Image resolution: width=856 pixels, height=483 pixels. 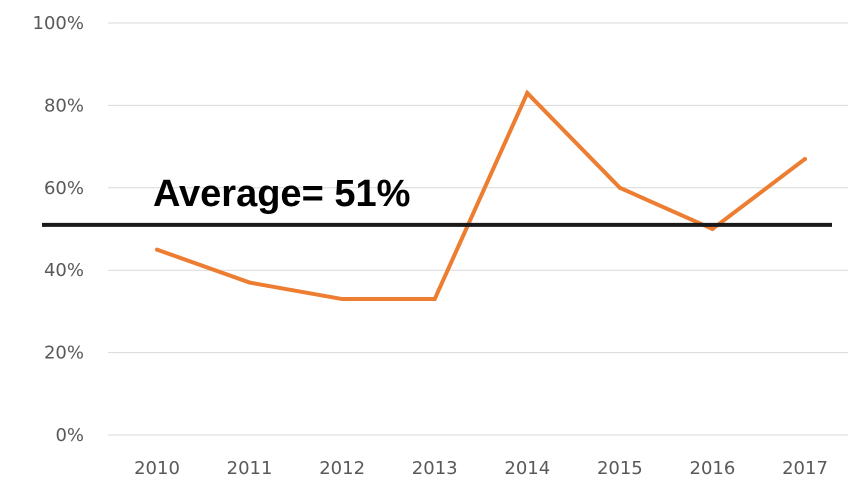 What do you see at coordinates (58, 23) in the screenshot?
I see `y-tick-label: 100%` at bounding box center [58, 23].